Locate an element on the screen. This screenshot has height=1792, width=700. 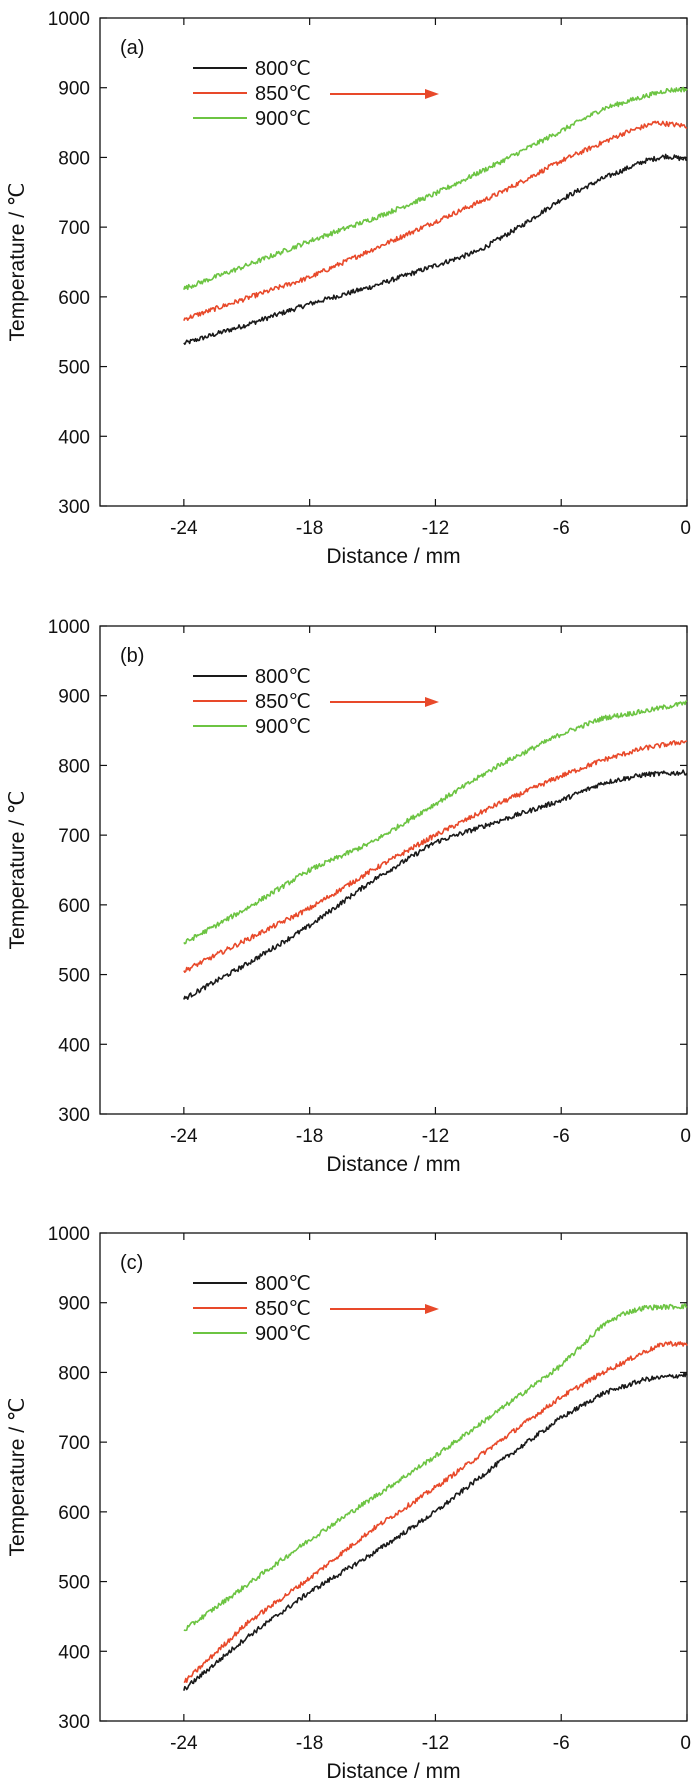
panel-label: (b) is located at coordinates (132, 656).